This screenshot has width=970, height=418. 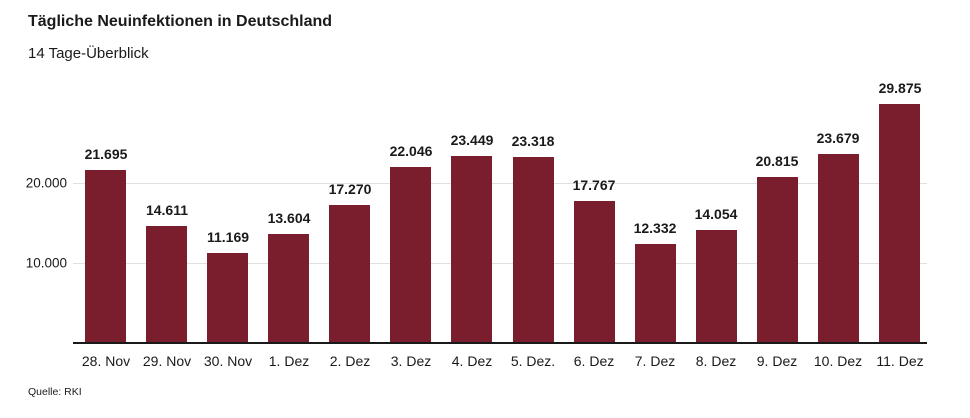 What do you see at coordinates (655, 293) in the screenshot?
I see `bar-7-dez` at bounding box center [655, 293].